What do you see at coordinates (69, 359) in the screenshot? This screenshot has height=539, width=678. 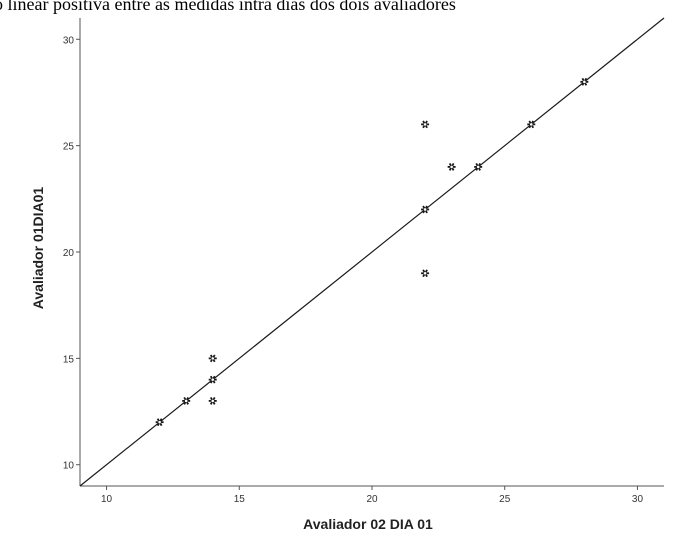 I see `y-tick-label: 15` at bounding box center [69, 359].